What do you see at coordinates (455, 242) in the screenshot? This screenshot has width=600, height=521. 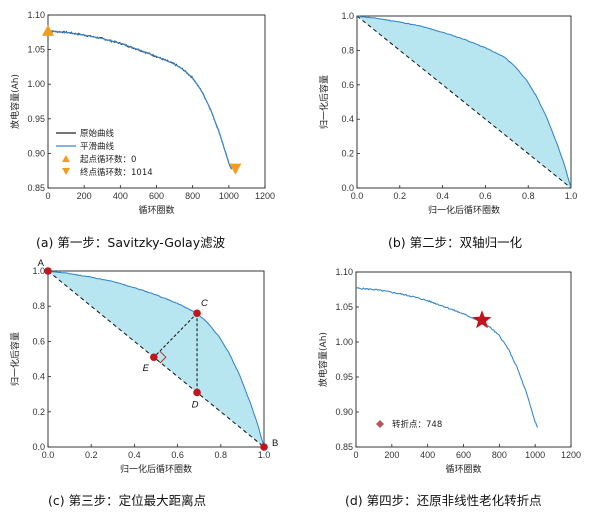 I see `caption-b: (b) 第二步：双轴归一化` at bounding box center [455, 242].